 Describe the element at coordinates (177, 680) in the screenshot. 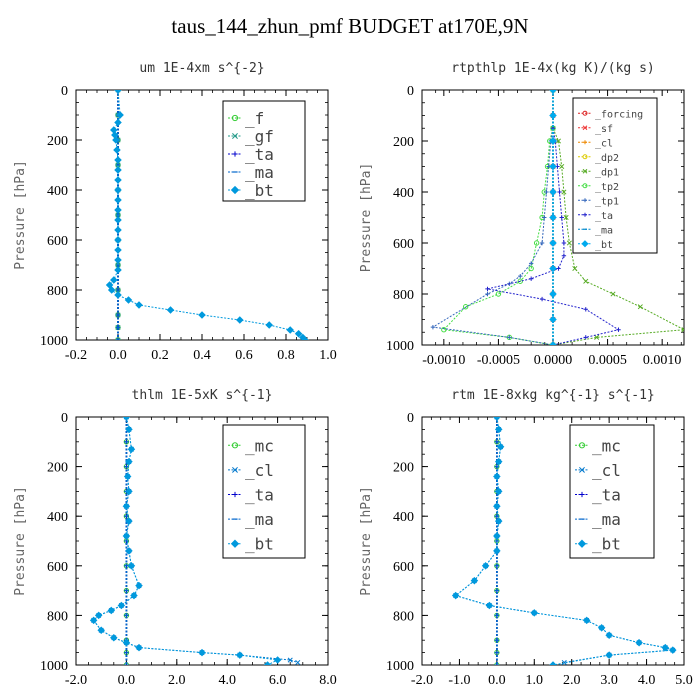

I see `x-tick-label: 2.0` at that location.